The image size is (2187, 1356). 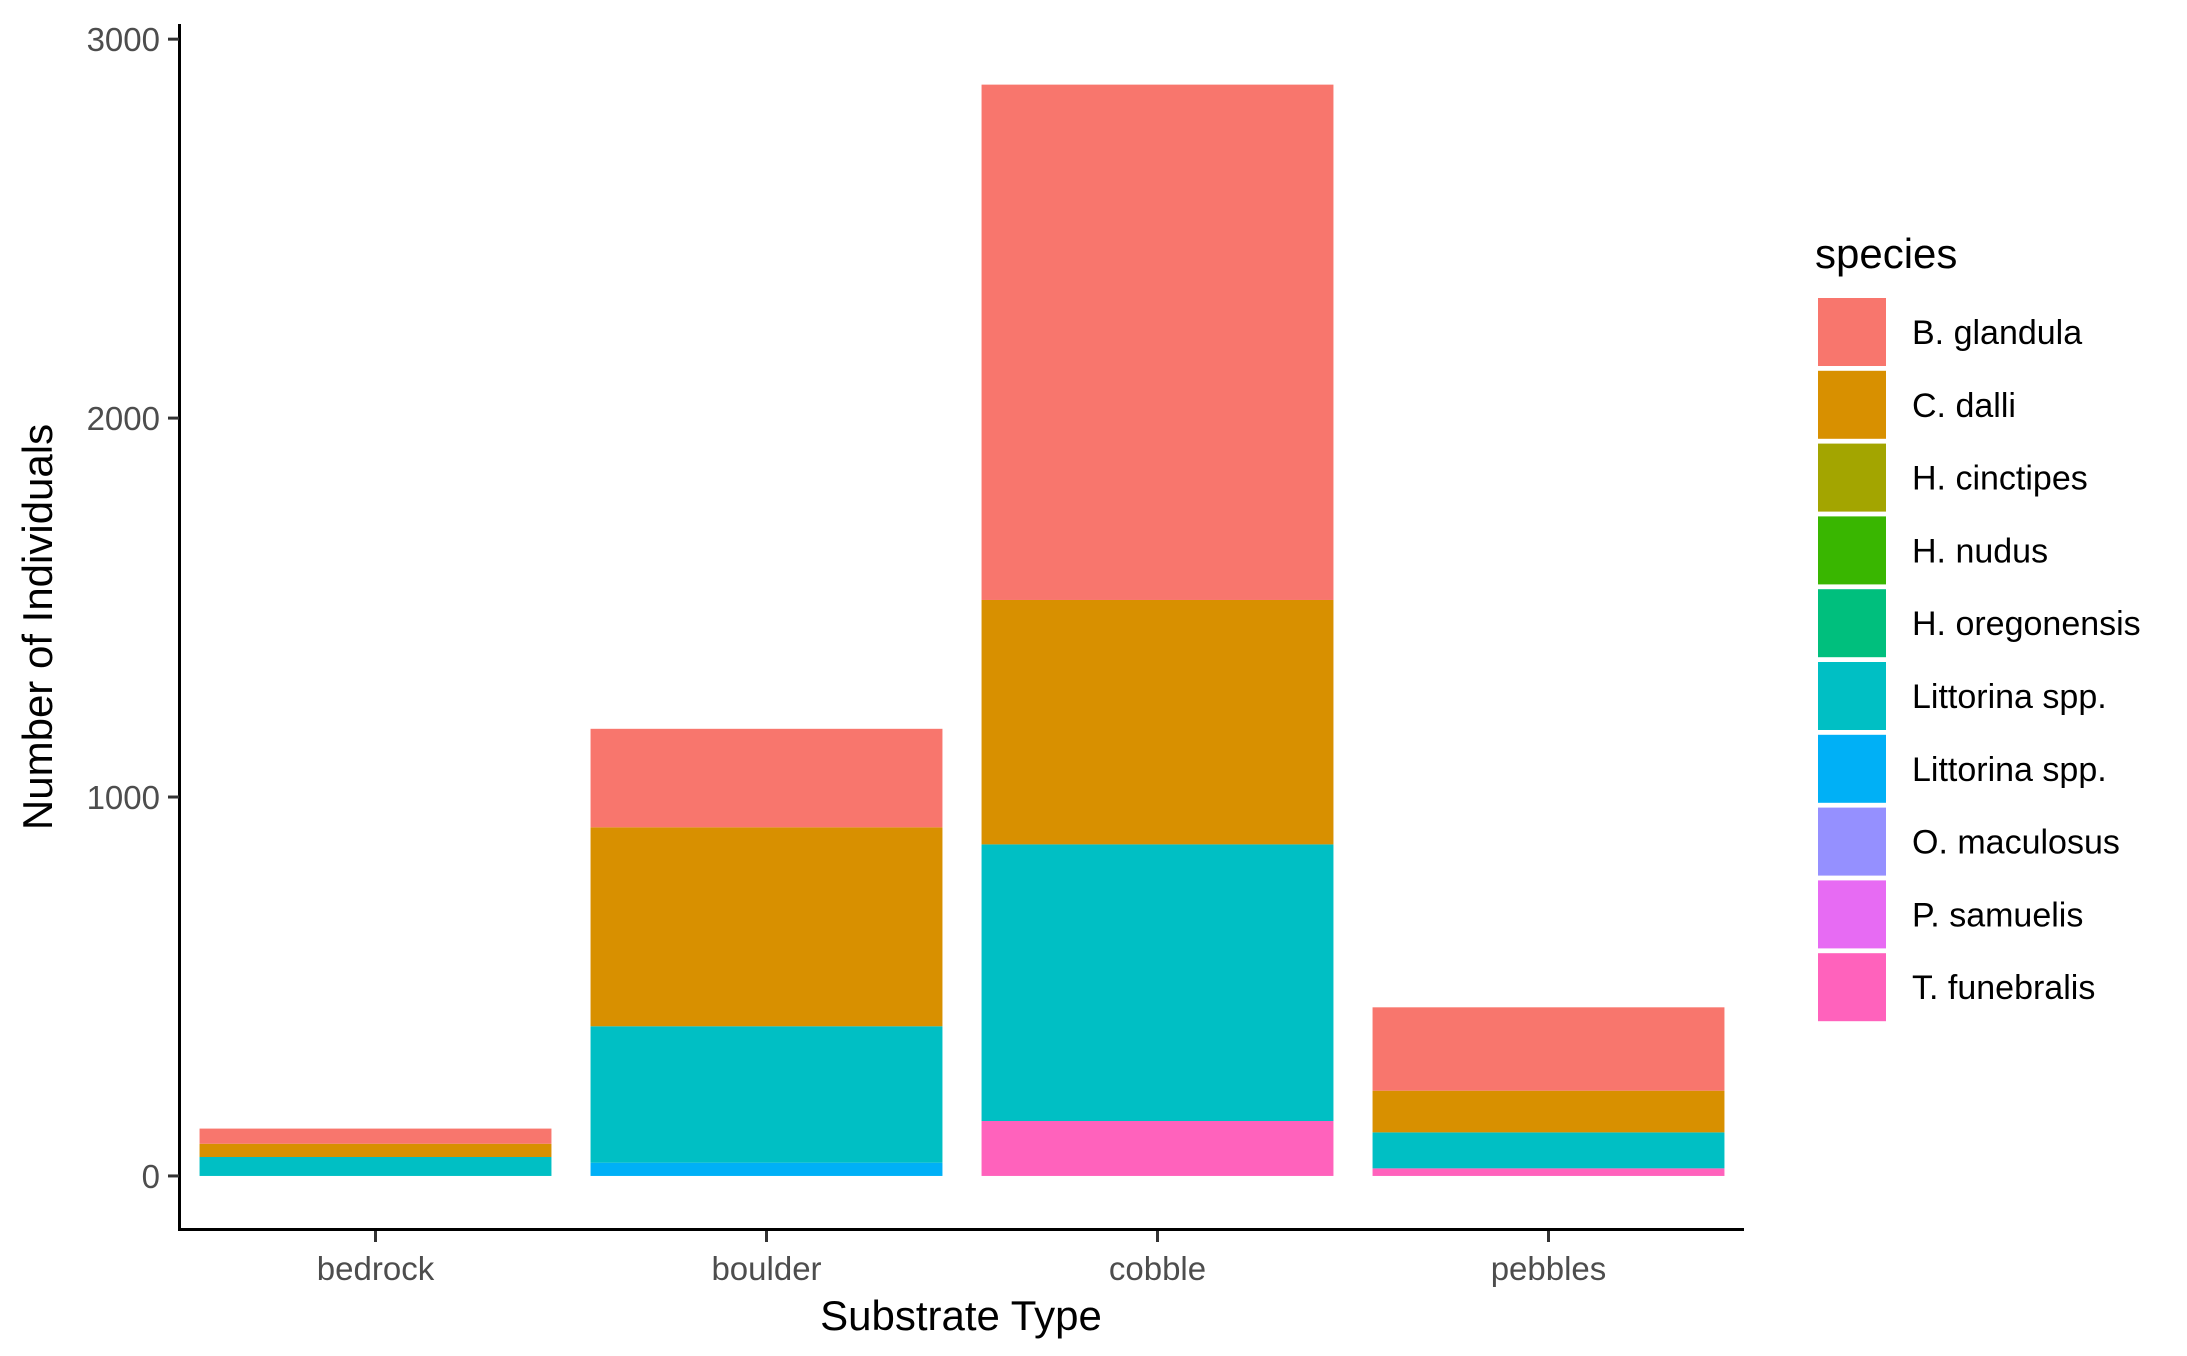 What do you see at coordinates (375, 1136) in the screenshot?
I see `bar-segment-bedrock-b-glandula` at bounding box center [375, 1136].